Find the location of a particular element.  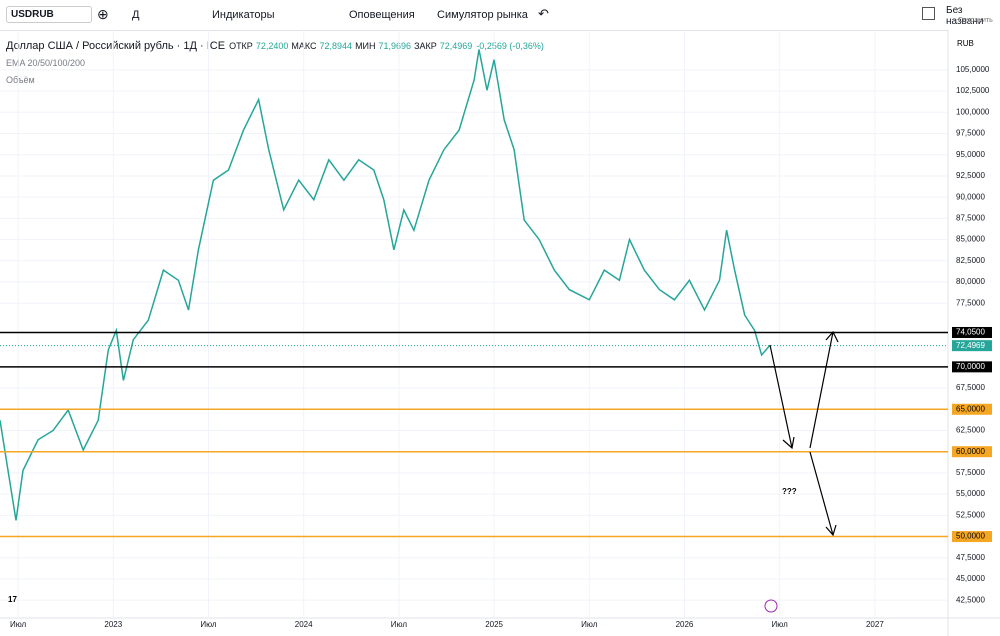

y-tick-label: 45,0000 is located at coordinates (970, 578).